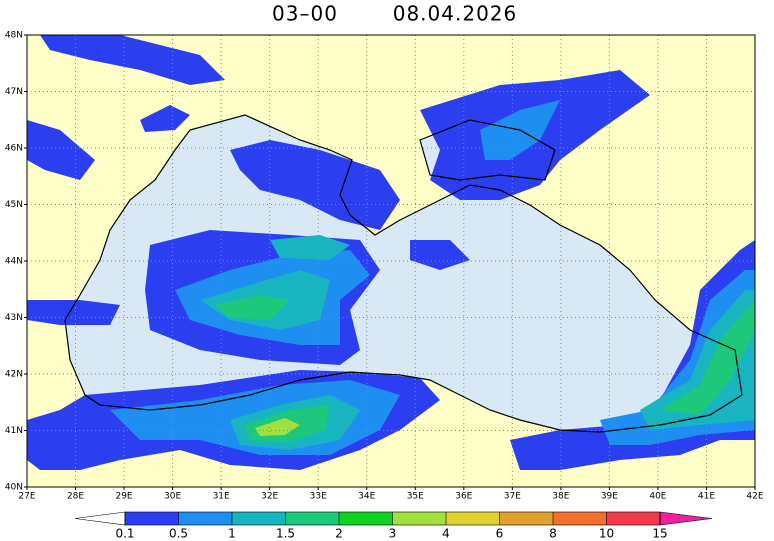 This screenshot has width=774, height=541. I want to click on lat-label: 44N, so click(14, 262).